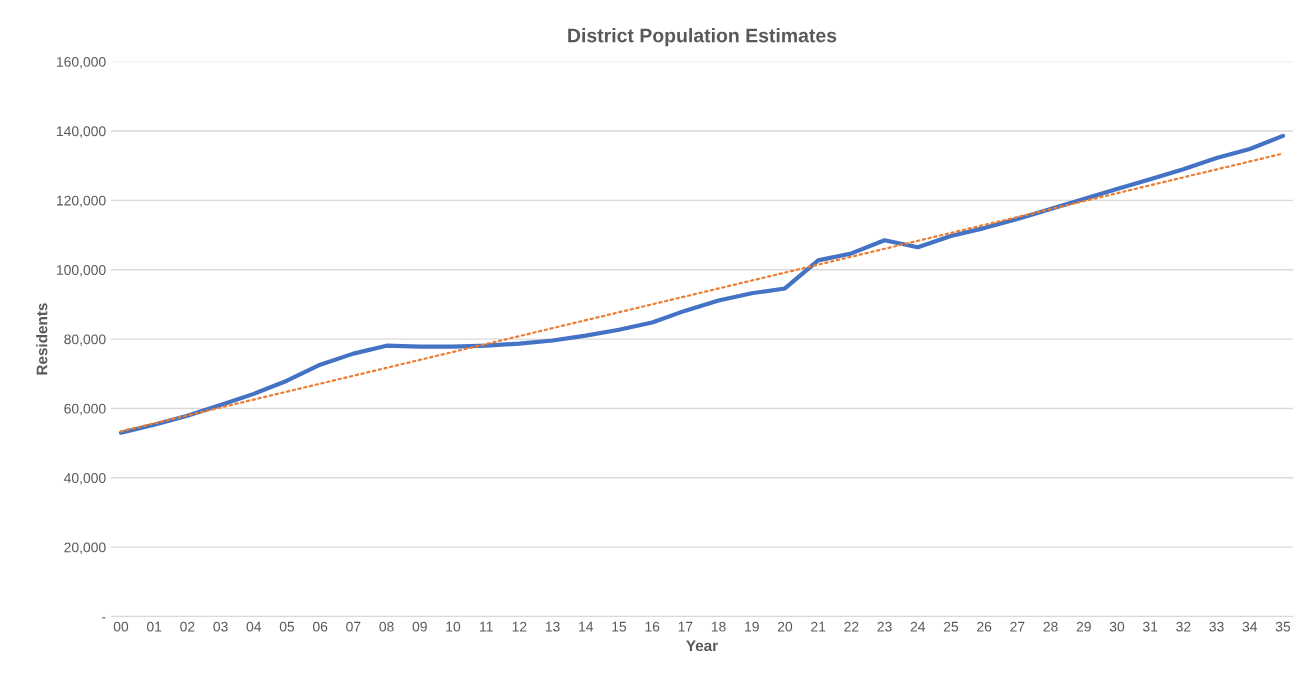  What do you see at coordinates (951, 626) in the screenshot?
I see `x-tick-label: 25` at bounding box center [951, 626].